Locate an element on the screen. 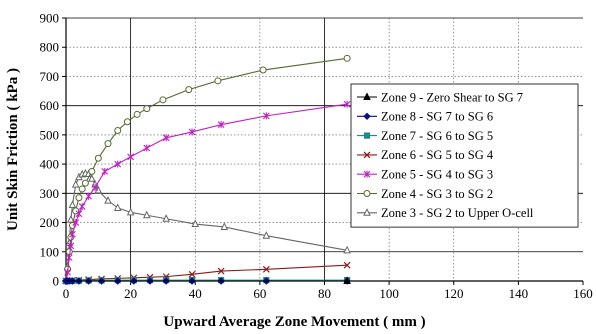  y-tick-label: 500 is located at coordinates (50, 134).